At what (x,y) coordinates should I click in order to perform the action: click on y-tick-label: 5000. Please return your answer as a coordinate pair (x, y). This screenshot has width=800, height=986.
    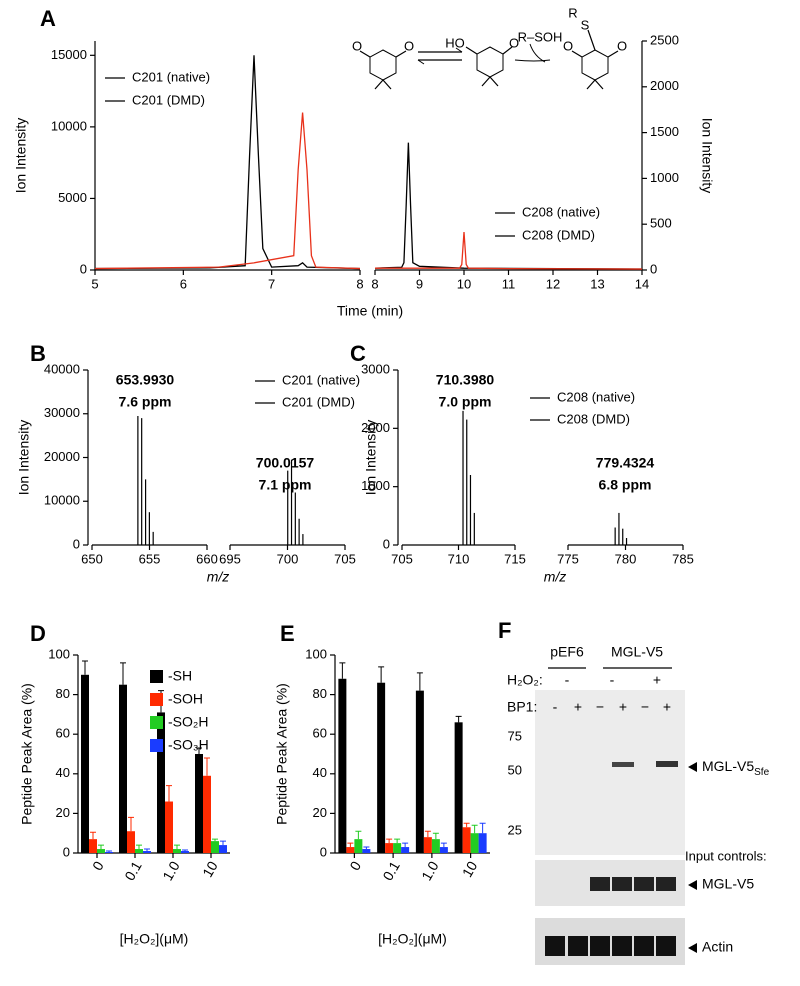
    Looking at the image, I should click on (72, 197).